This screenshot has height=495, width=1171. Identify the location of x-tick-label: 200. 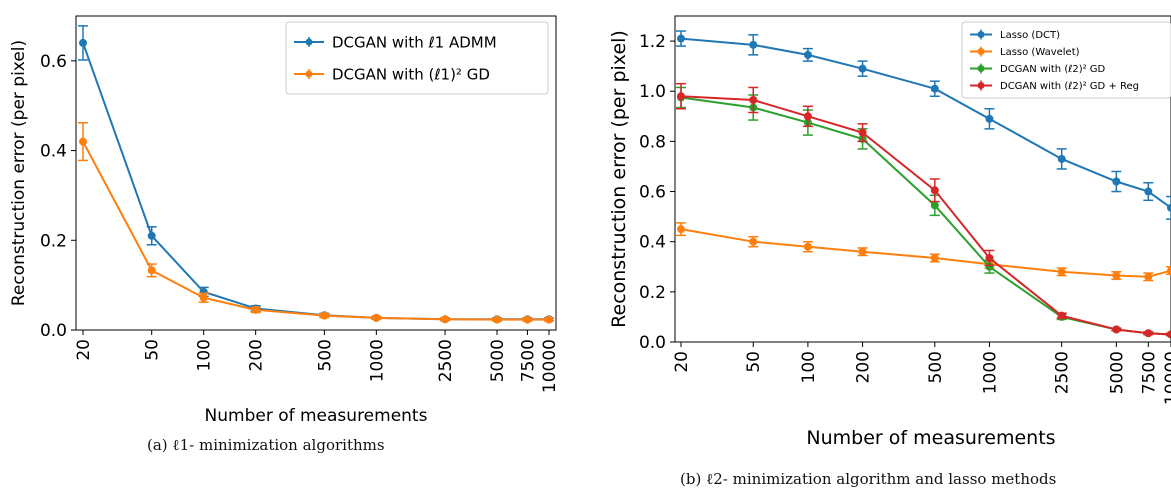
(257, 355).